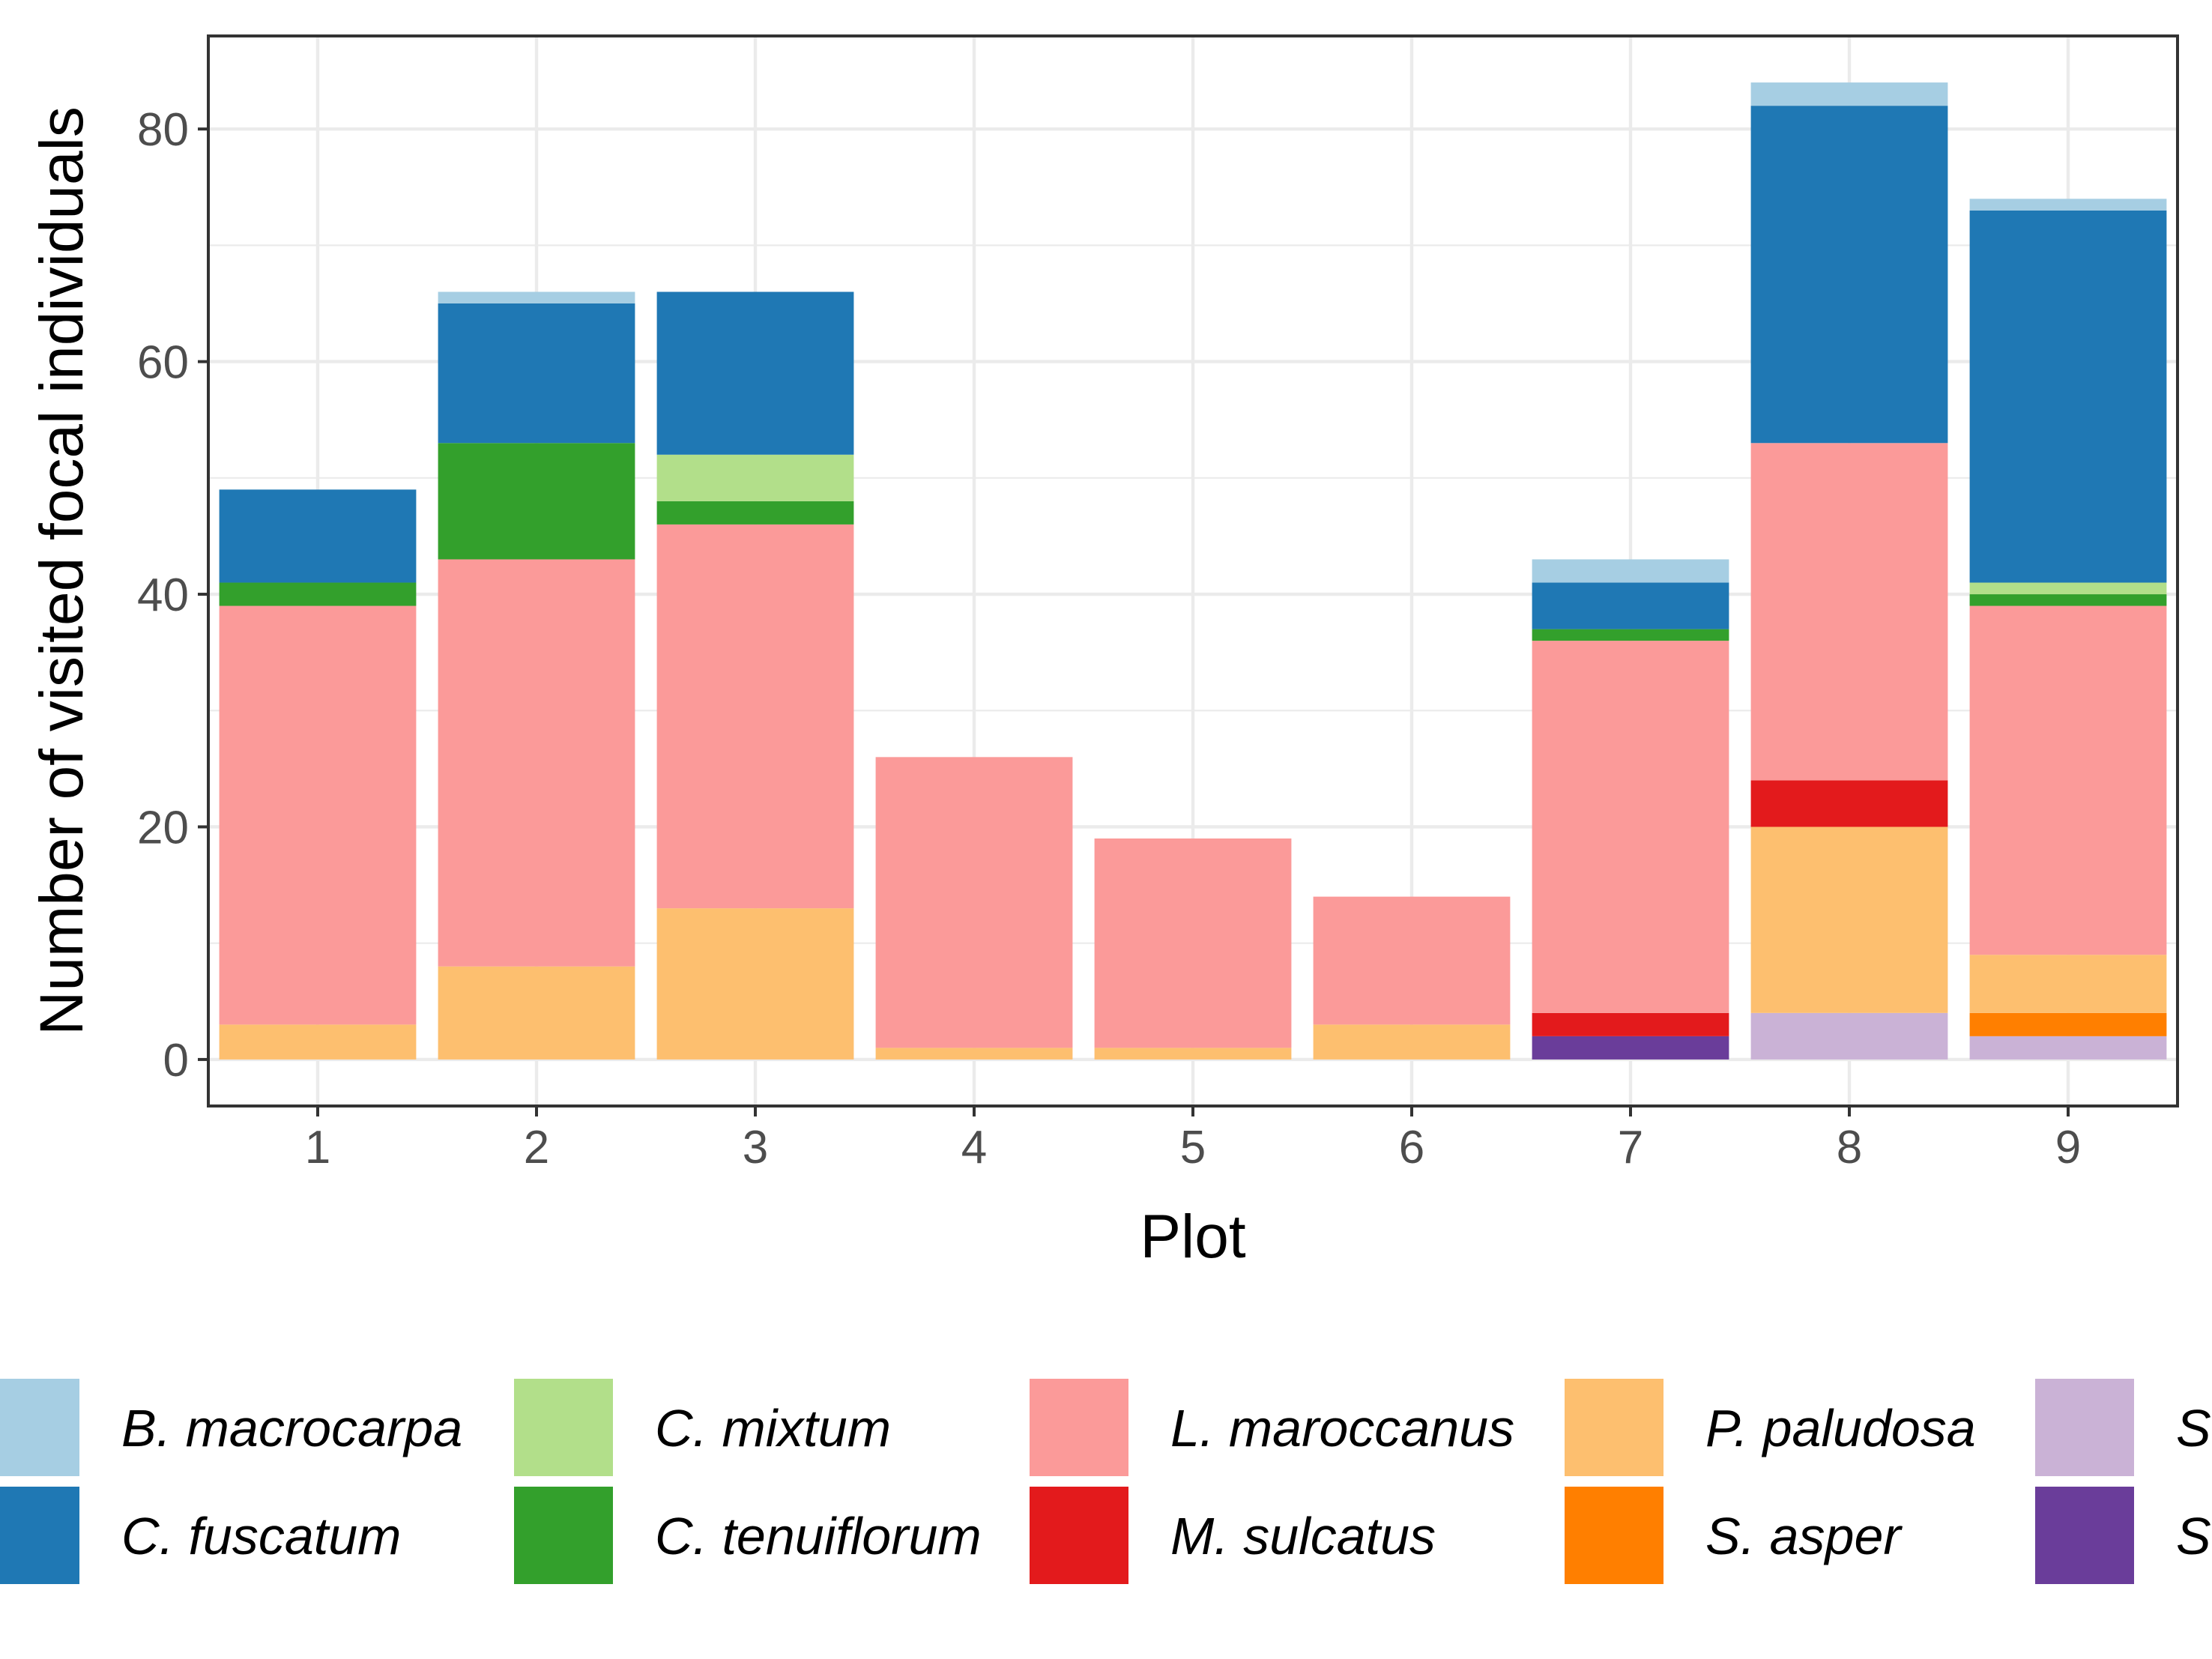 This screenshot has height=1659, width=2212. What do you see at coordinates (1193, 1148) in the screenshot?
I see `x-tick-label: 5` at bounding box center [1193, 1148].